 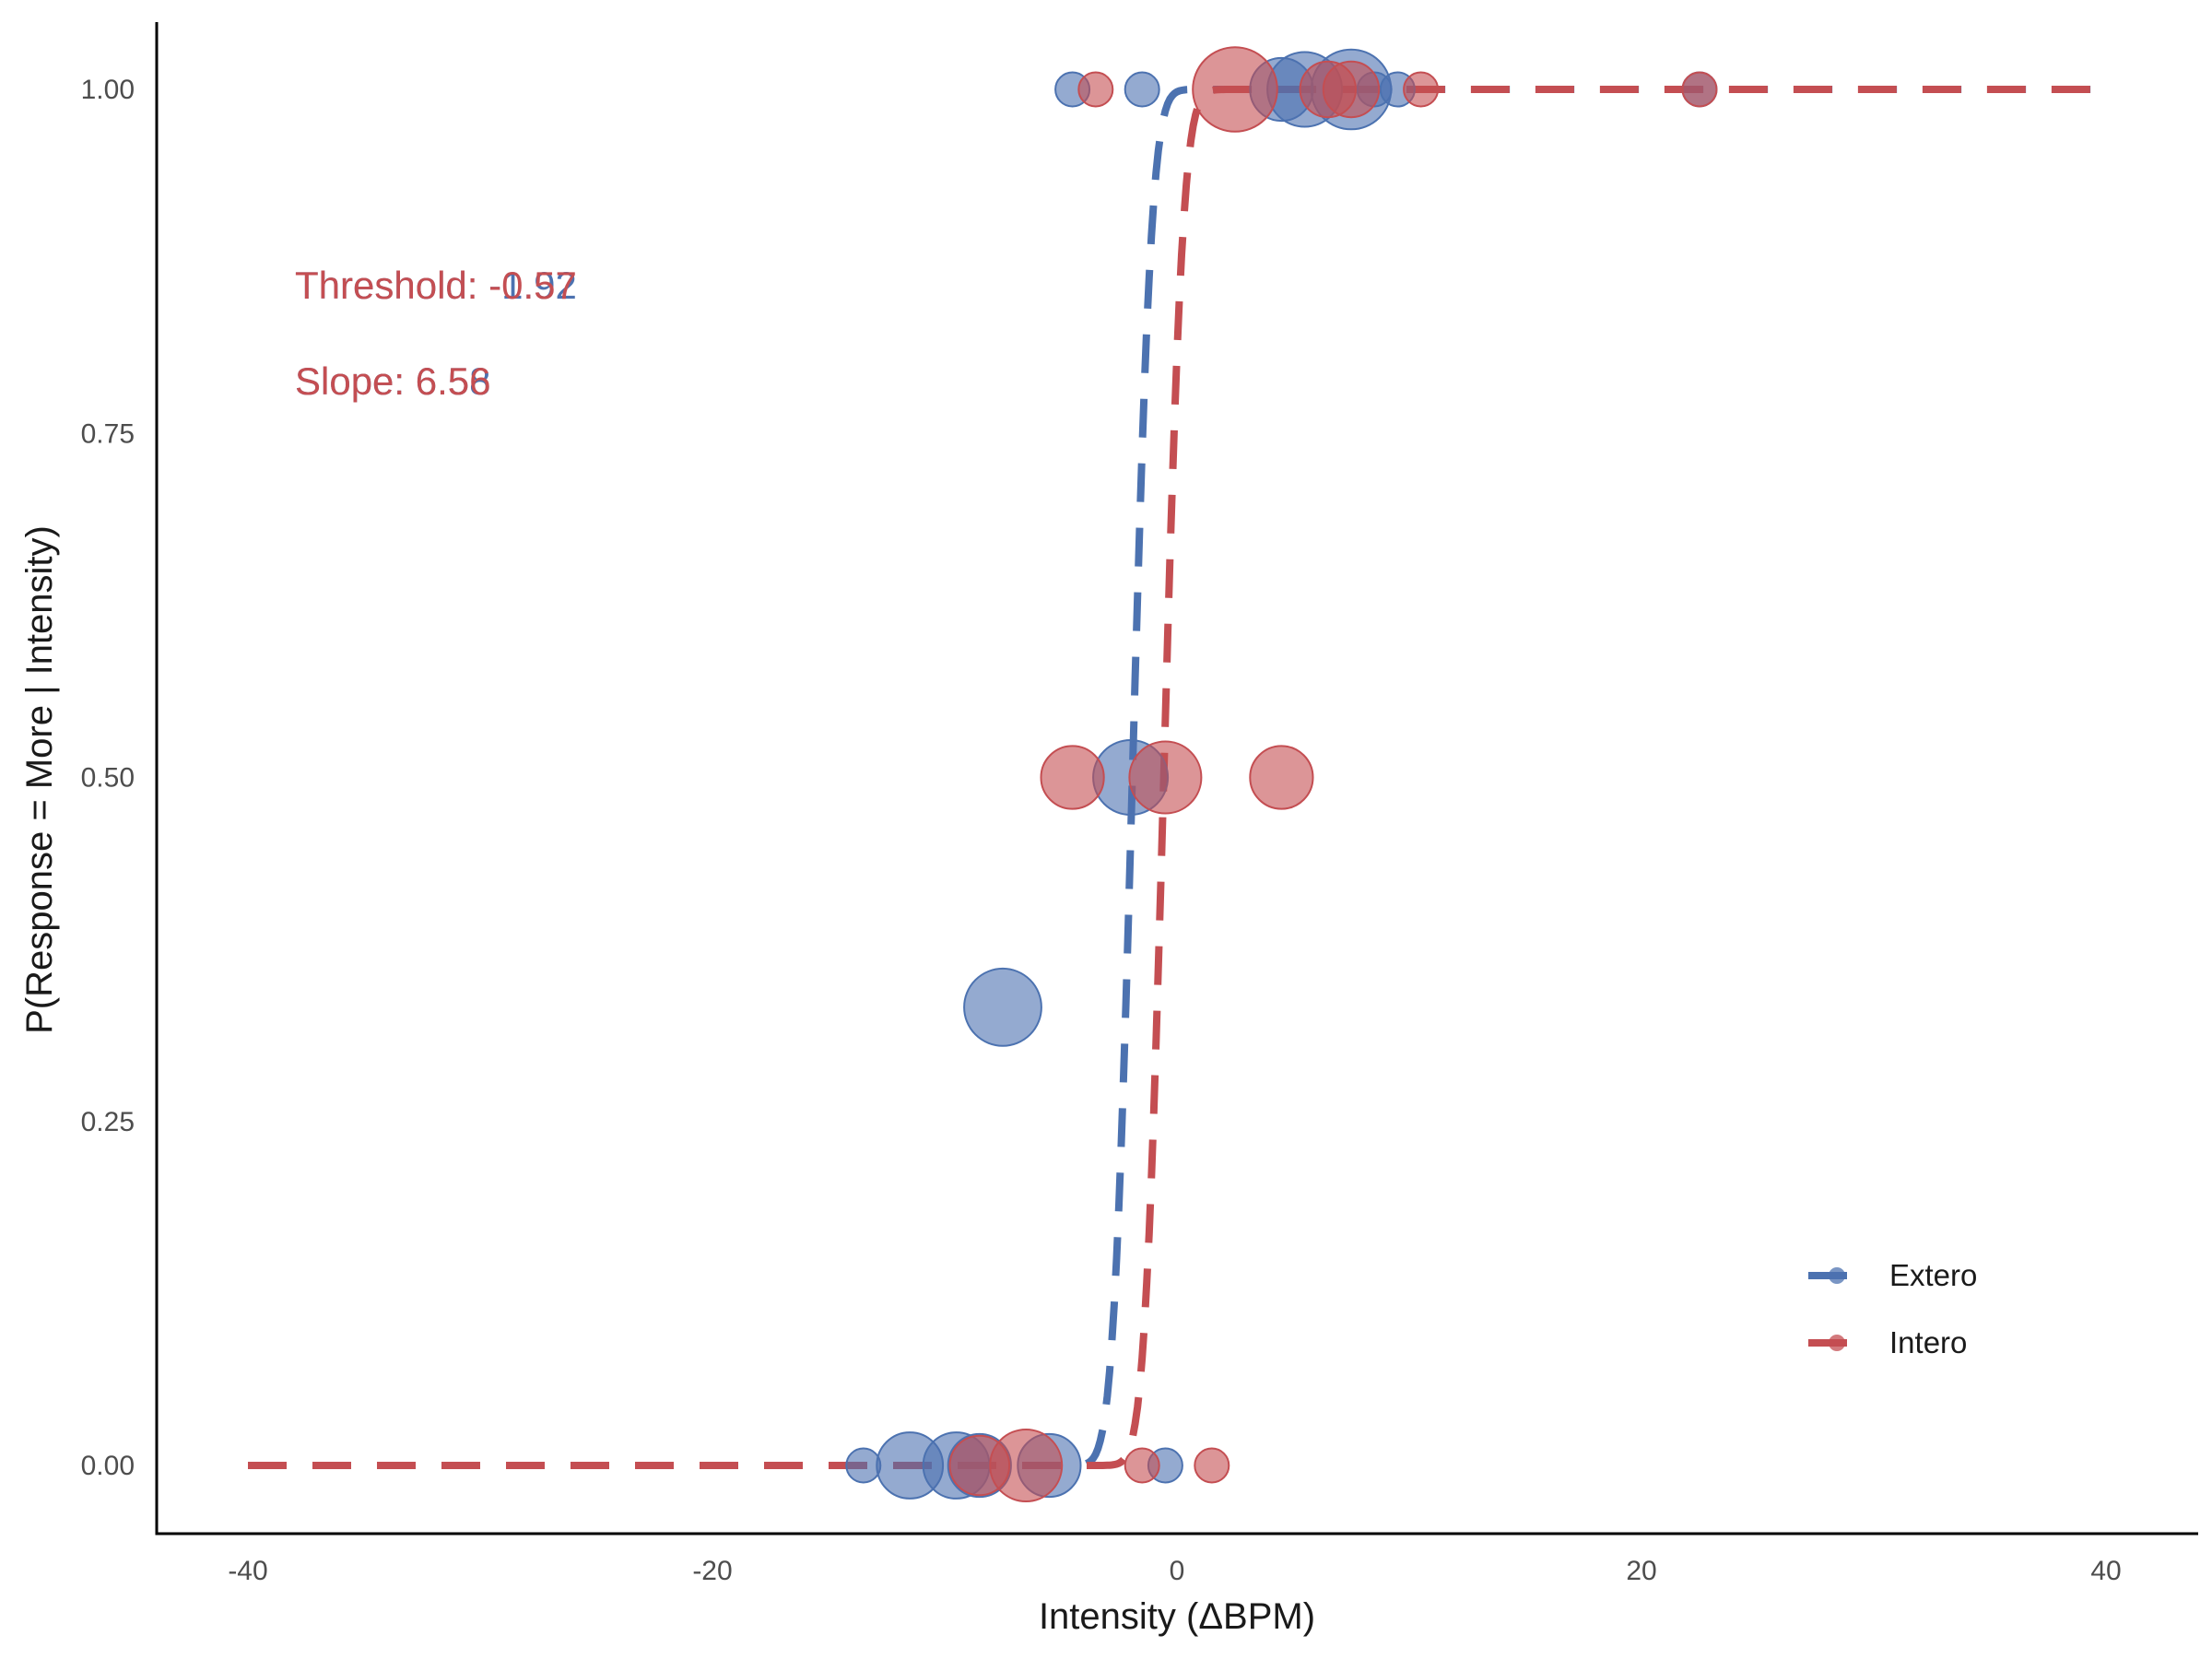 What do you see at coordinates (247, 1571) in the screenshot?
I see `x-tick-label: -40` at bounding box center [247, 1571].